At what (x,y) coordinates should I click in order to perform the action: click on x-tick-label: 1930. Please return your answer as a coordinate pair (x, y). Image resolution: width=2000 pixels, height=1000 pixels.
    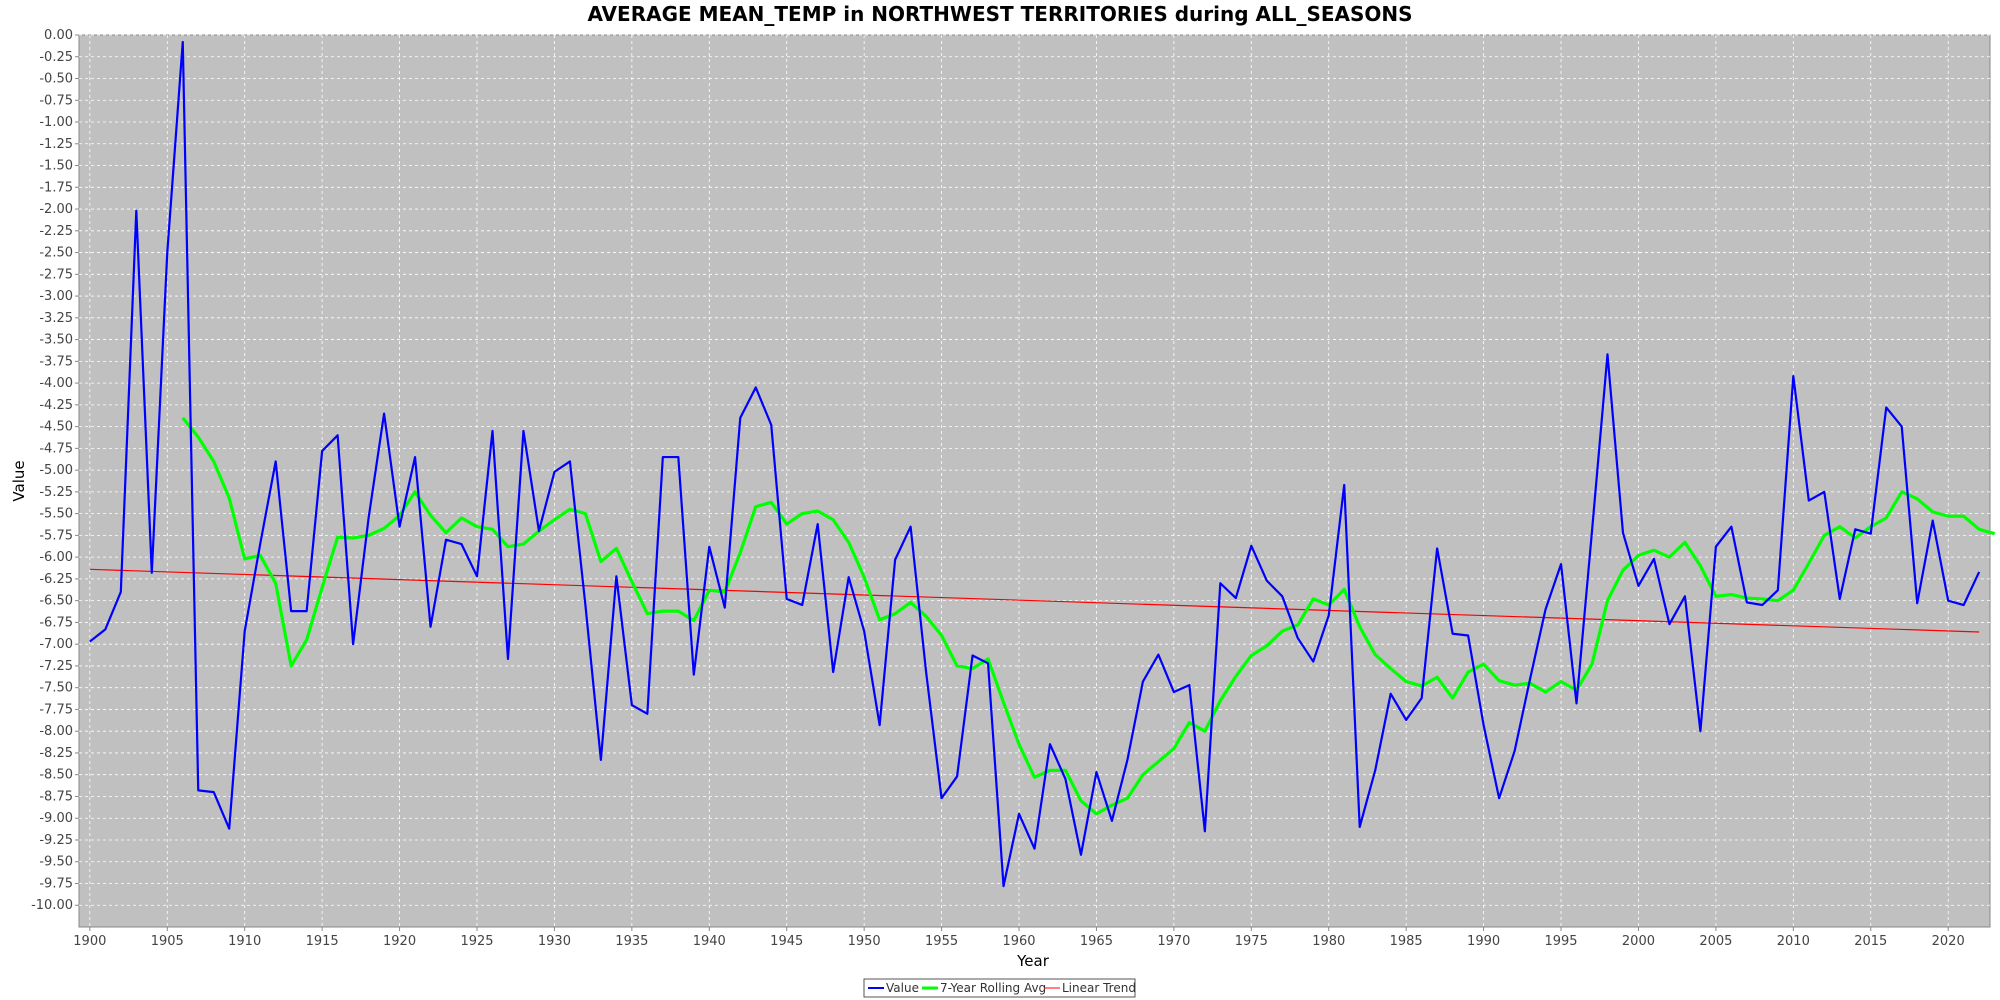
    Looking at the image, I should click on (554, 941).